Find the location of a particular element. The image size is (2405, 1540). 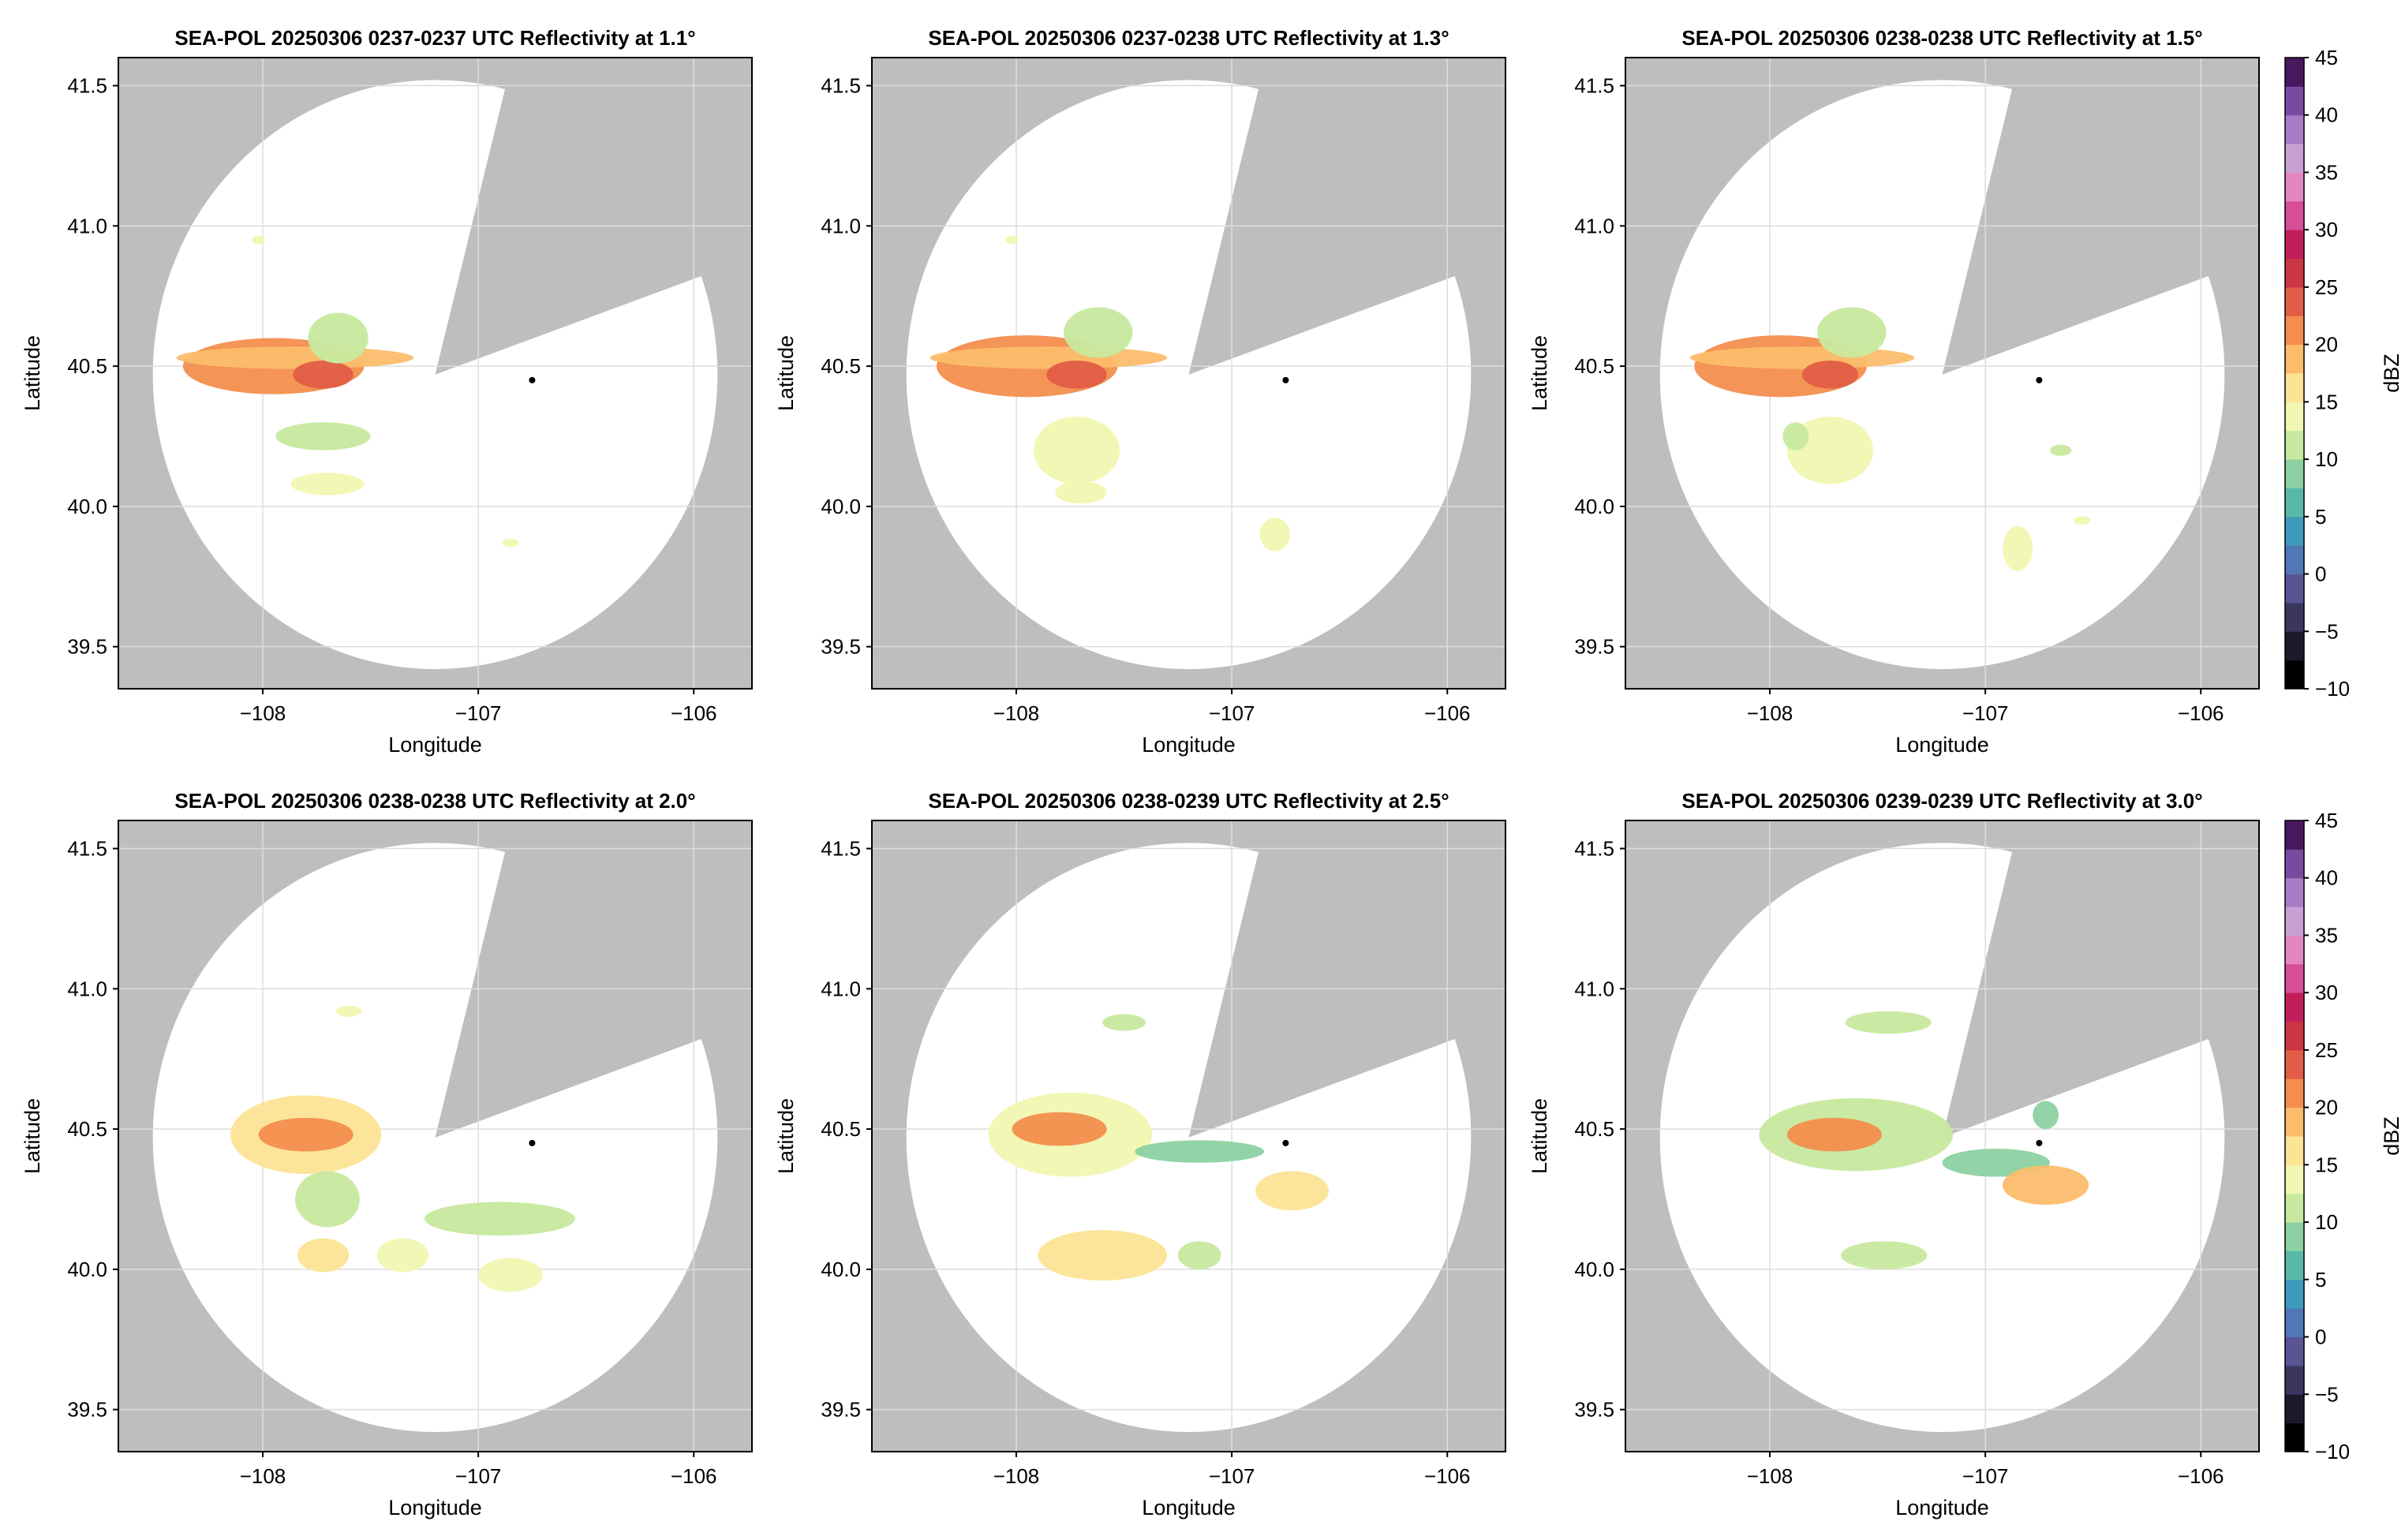

colorbar-tick-label: 5 is located at coordinates (2320, 1279).